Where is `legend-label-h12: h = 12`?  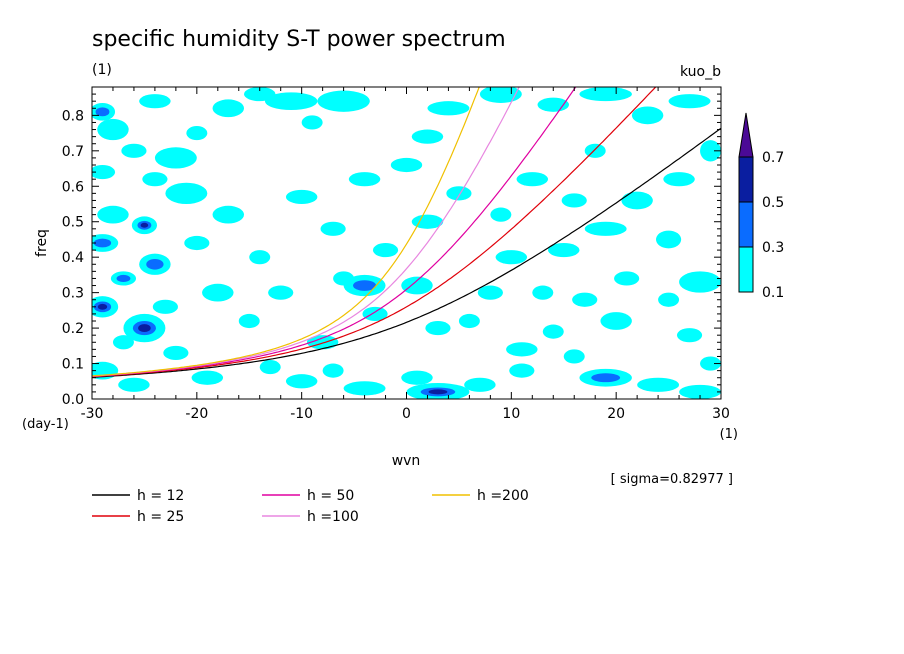
legend-label-h12: h = 12 is located at coordinates (160, 496).